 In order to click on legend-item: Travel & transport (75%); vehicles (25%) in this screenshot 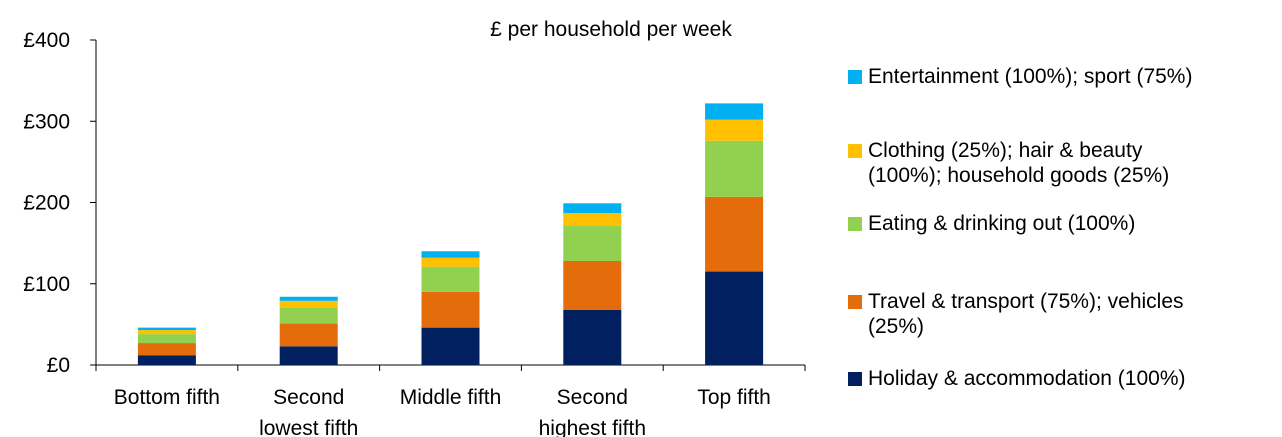, I will do `click(1065, 314)`.